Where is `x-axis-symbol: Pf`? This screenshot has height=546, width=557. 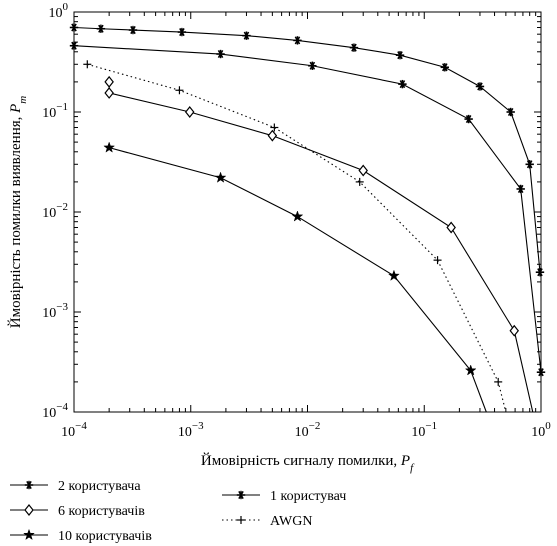
x-axis-symbol: Pf is located at coordinates (407, 463).